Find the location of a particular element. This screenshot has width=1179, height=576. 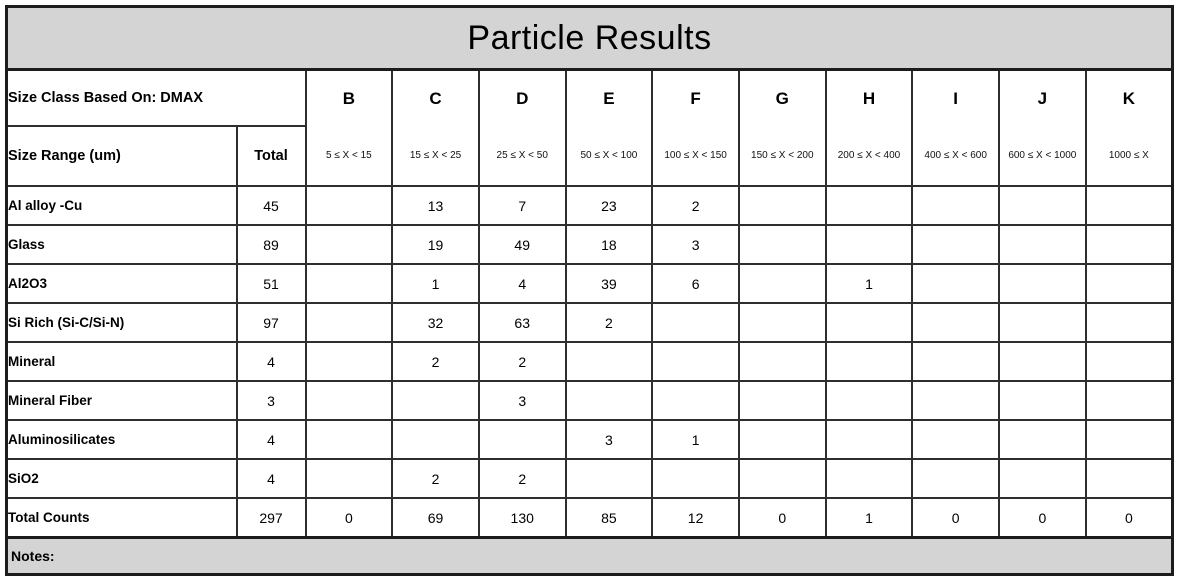

cell-value: 7 is located at coordinates (522, 205).